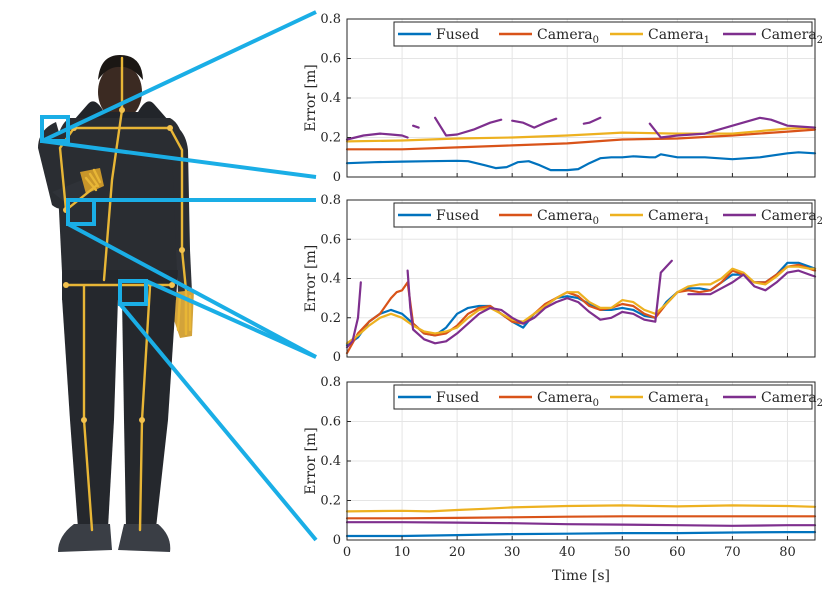  I want to click on x-tick-label: 30, so click(512, 552).